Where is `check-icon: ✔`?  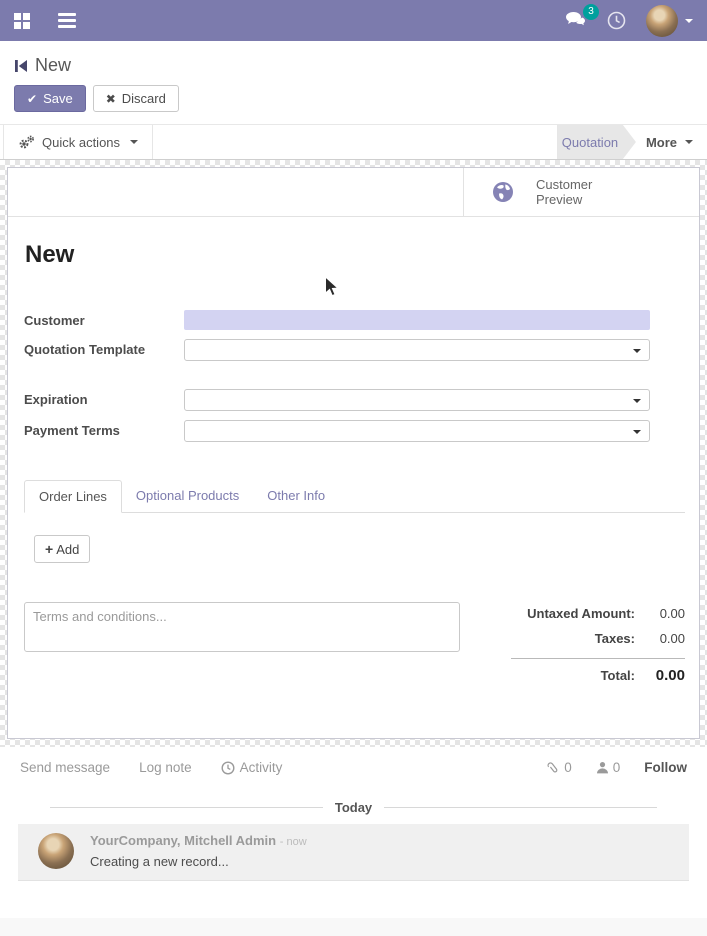
check-icon: ✔ is located at coordinates (32, 98).